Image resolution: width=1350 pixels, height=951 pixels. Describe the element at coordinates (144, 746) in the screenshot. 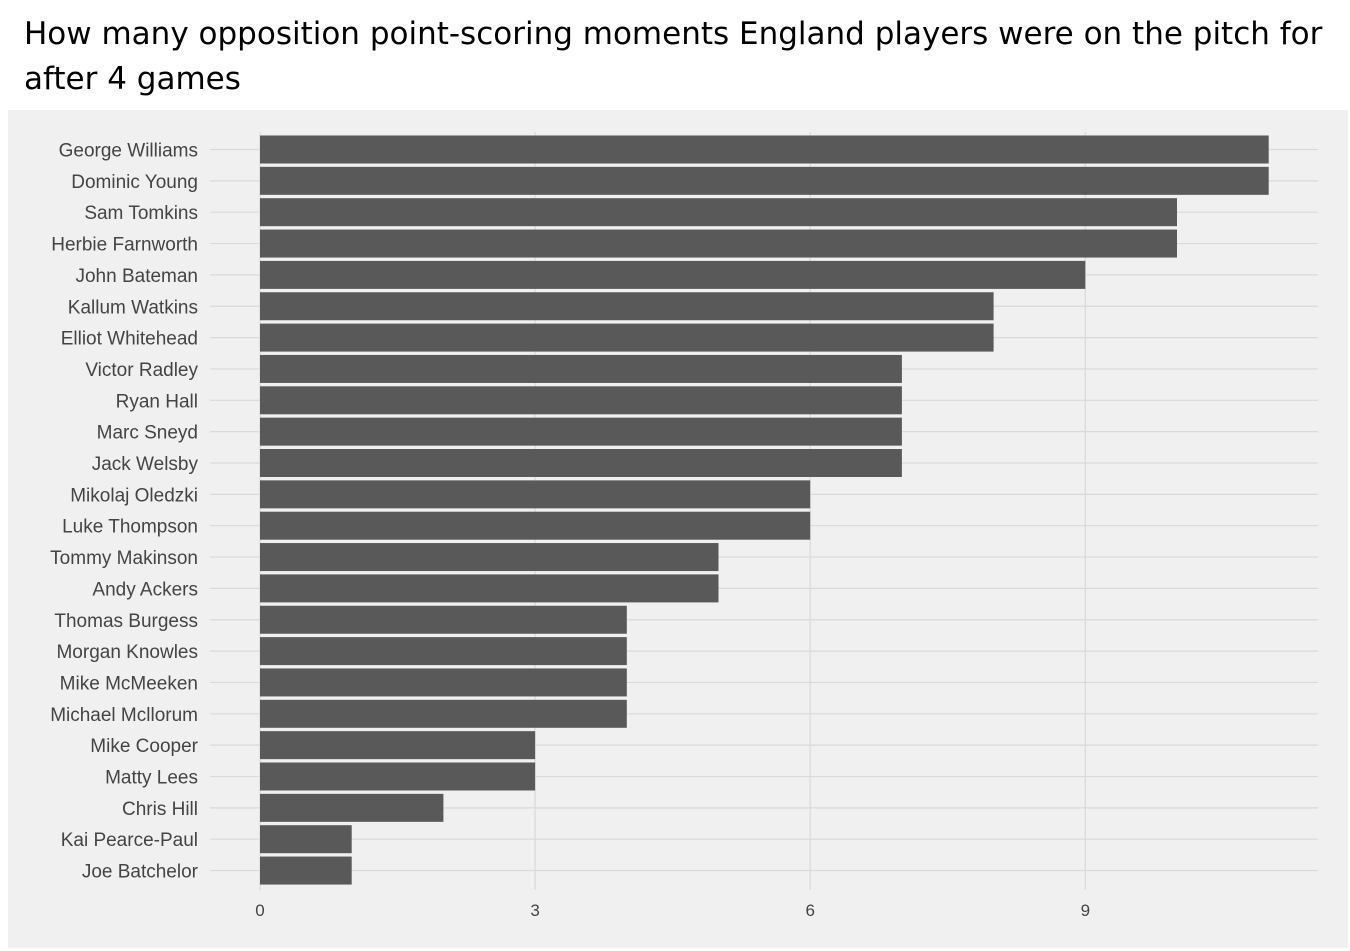

I see `category-label: Mike Cooper` at that location.